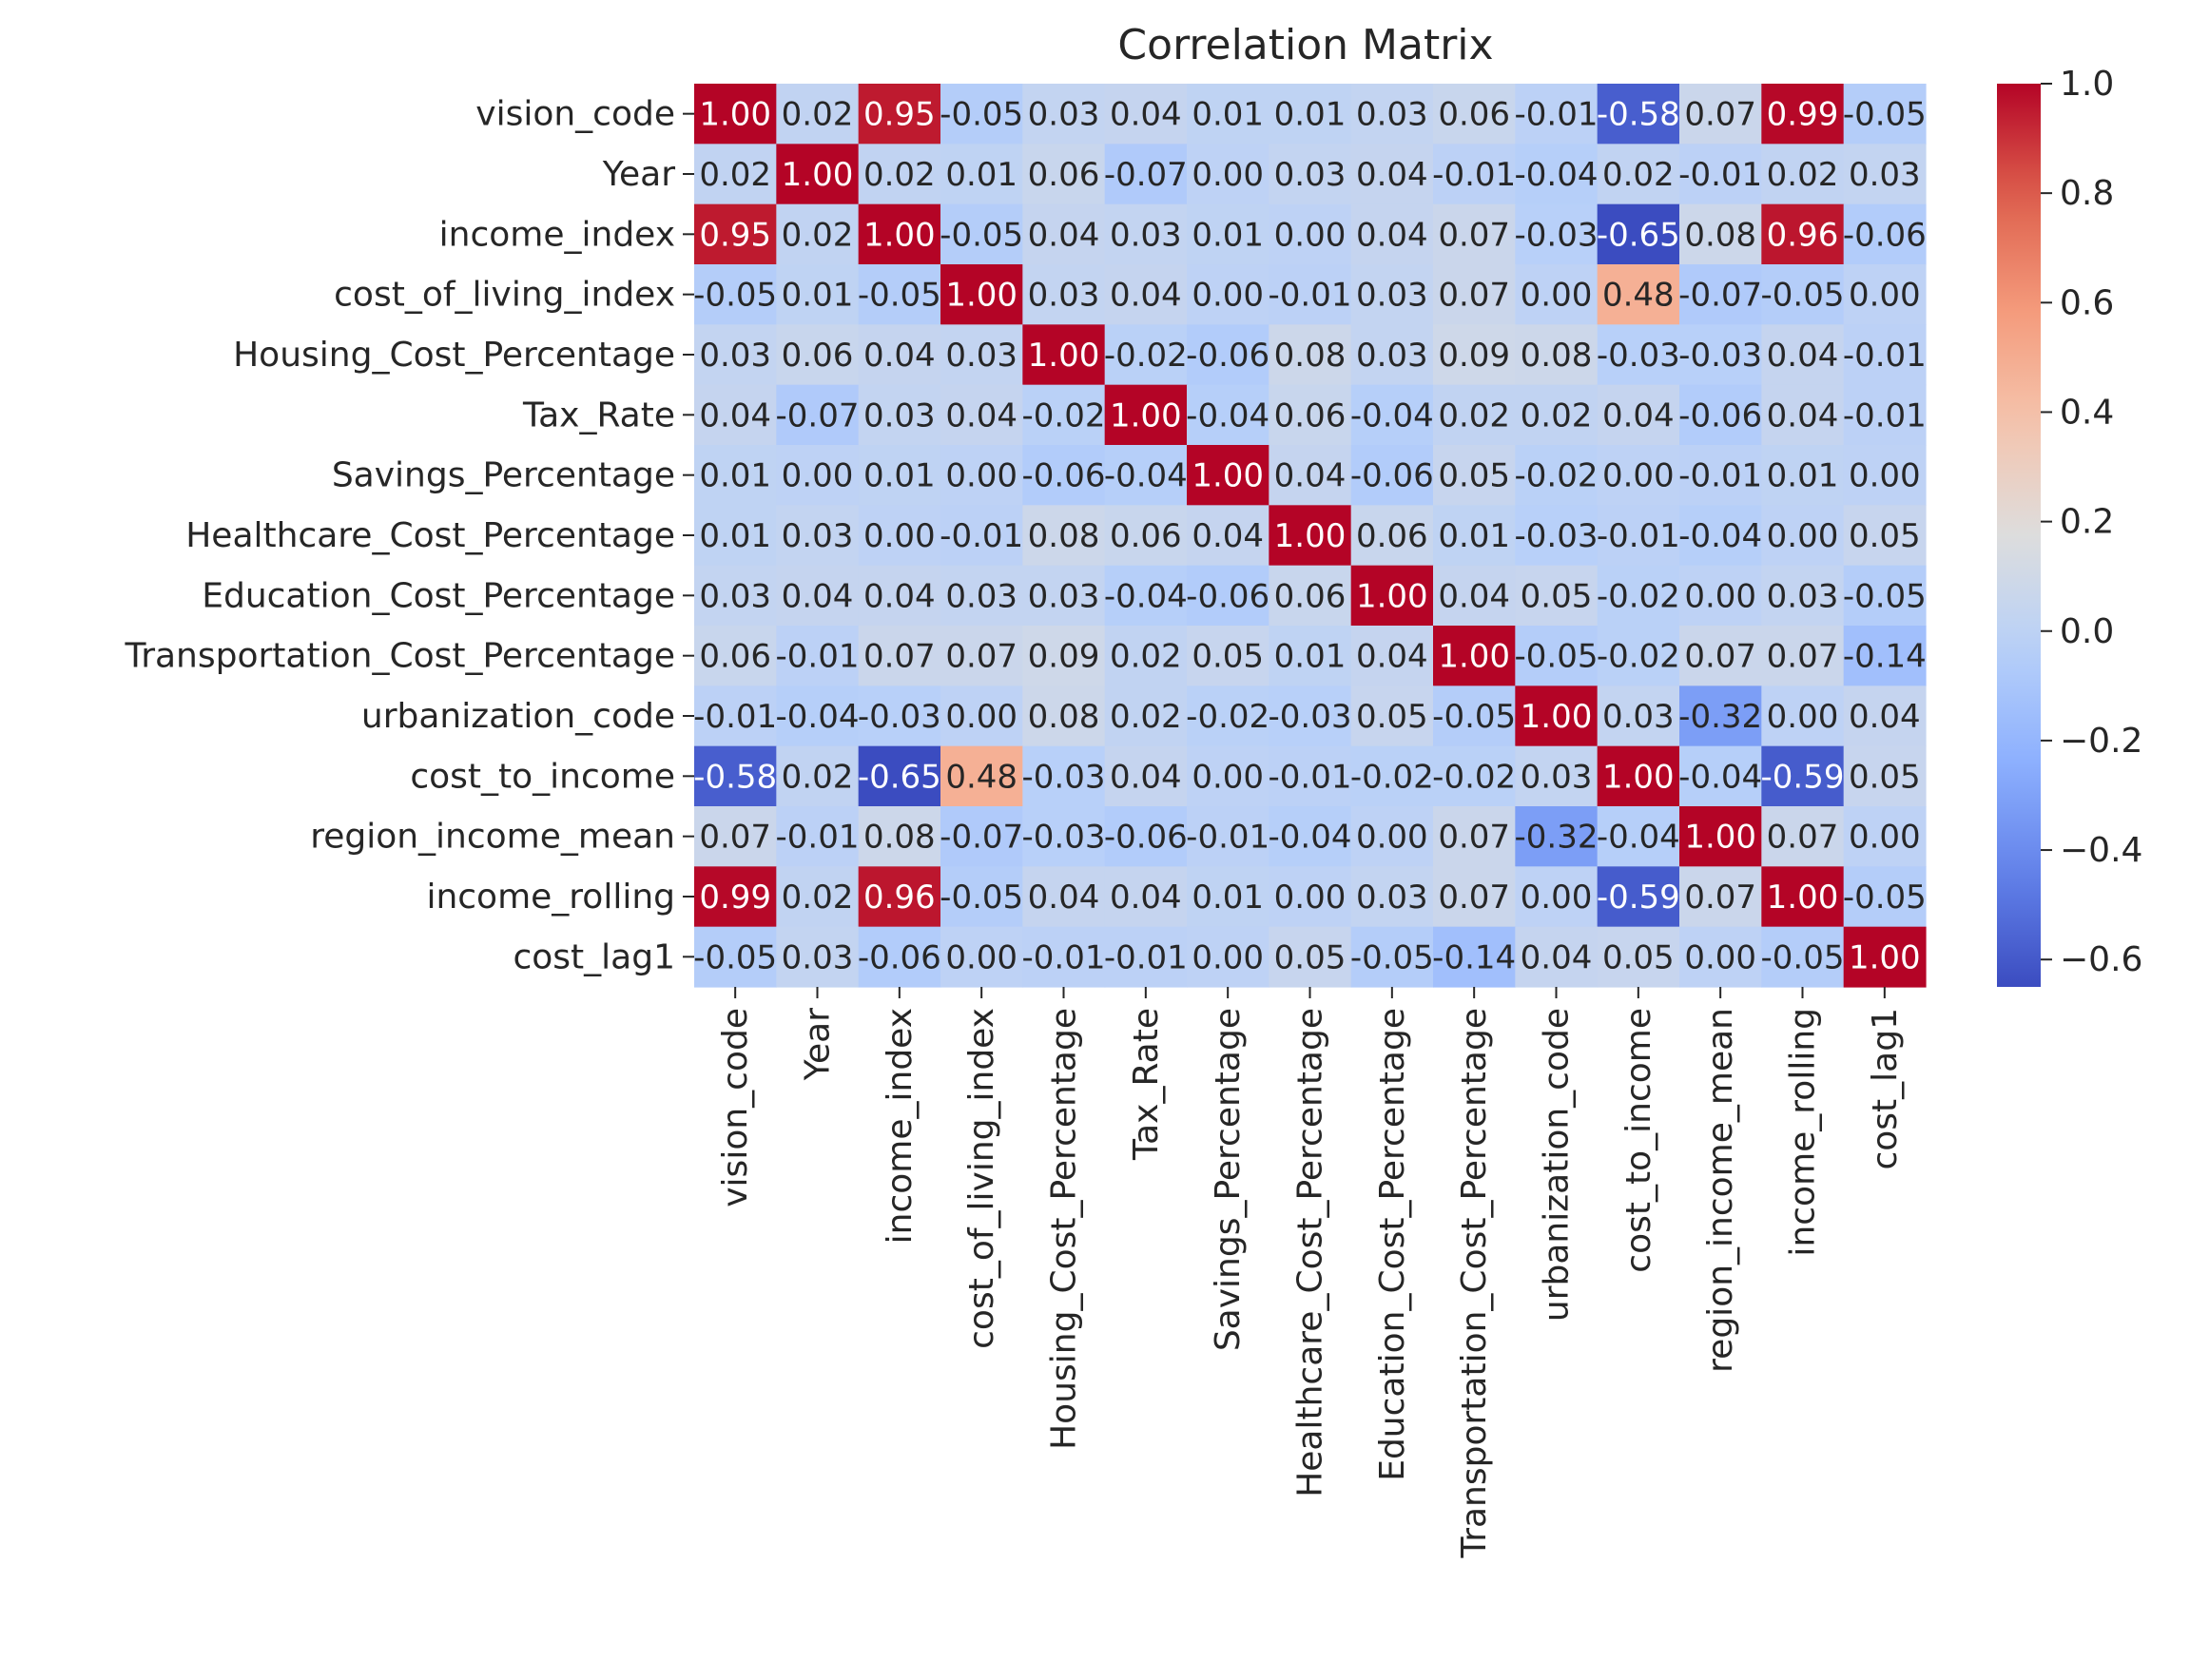  Describe the element at coordinates (1147, 1085) in the screenshot. I see `x-tick-label: Tax_Rate` at that location.